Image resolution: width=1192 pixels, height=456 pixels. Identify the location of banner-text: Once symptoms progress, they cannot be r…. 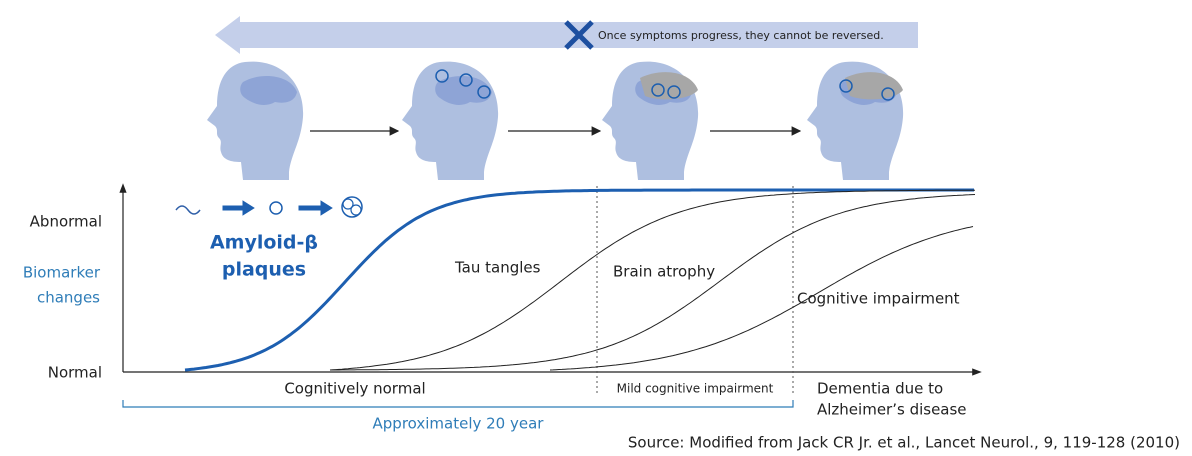
(741, 35).